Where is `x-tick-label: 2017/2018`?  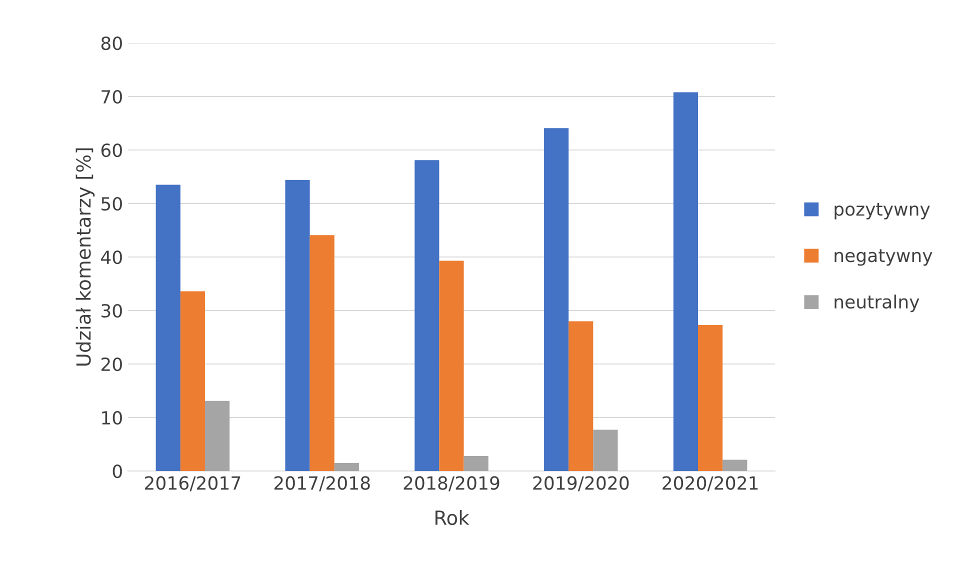 x-tick-label: 2017/2018 is located at coordinates (322, 484).